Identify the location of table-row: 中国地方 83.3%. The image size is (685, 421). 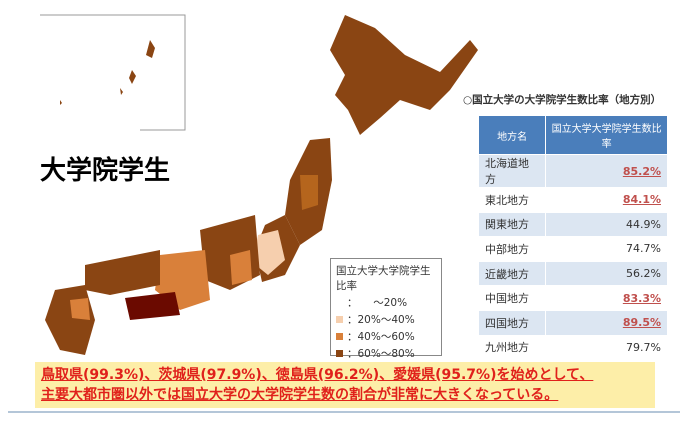
(572, 298).